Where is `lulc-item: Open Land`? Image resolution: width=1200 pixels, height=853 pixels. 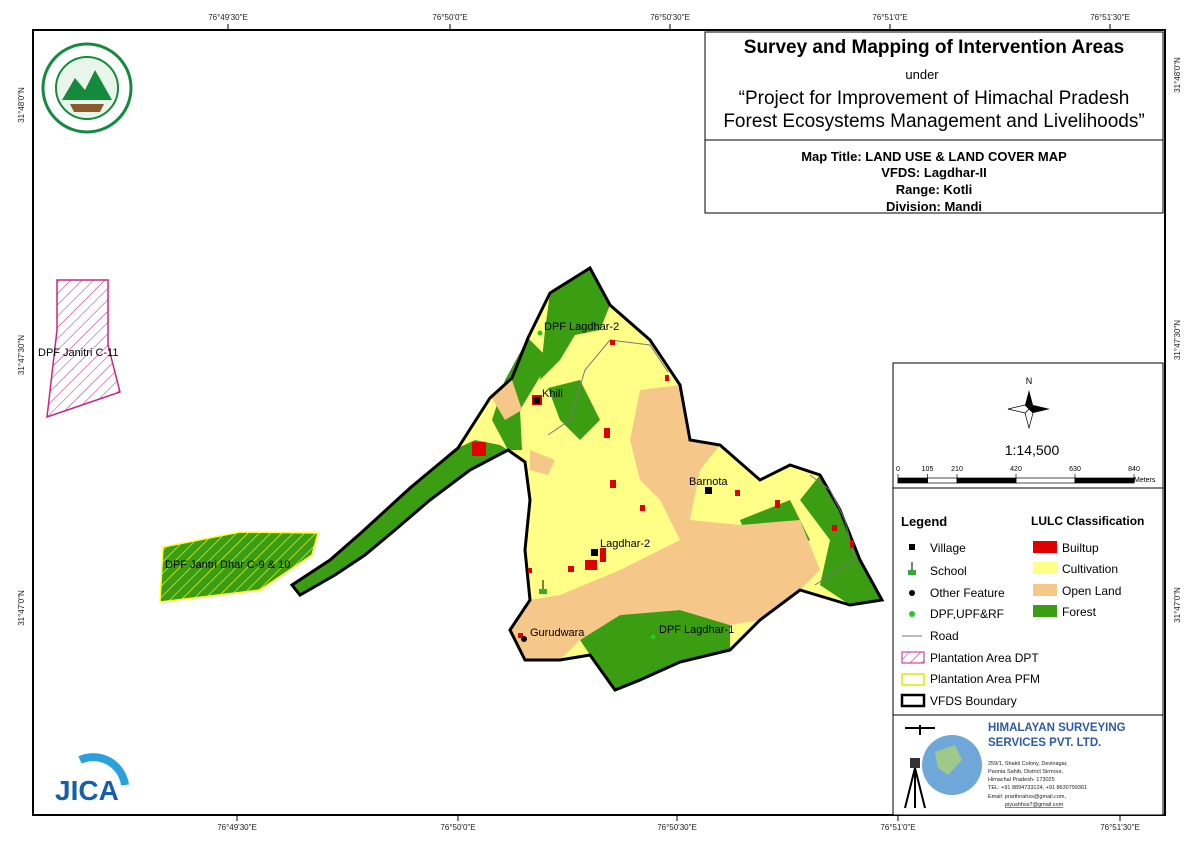 lulc-item: Open Land is located at coordinates (1091, 591).